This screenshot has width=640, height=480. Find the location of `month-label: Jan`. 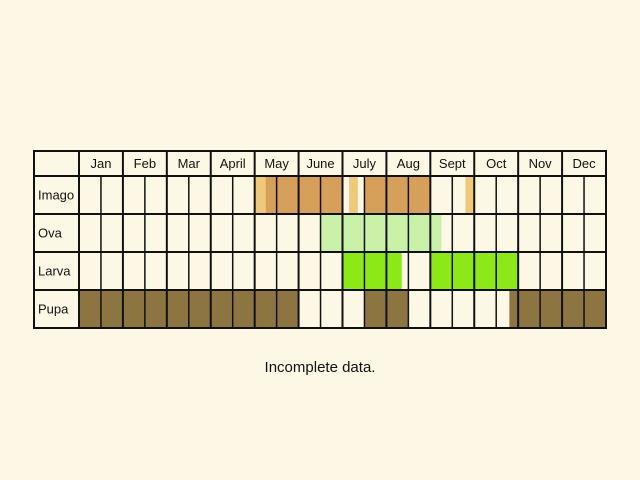

month-label: Jan is located at coordinates (100, 163).